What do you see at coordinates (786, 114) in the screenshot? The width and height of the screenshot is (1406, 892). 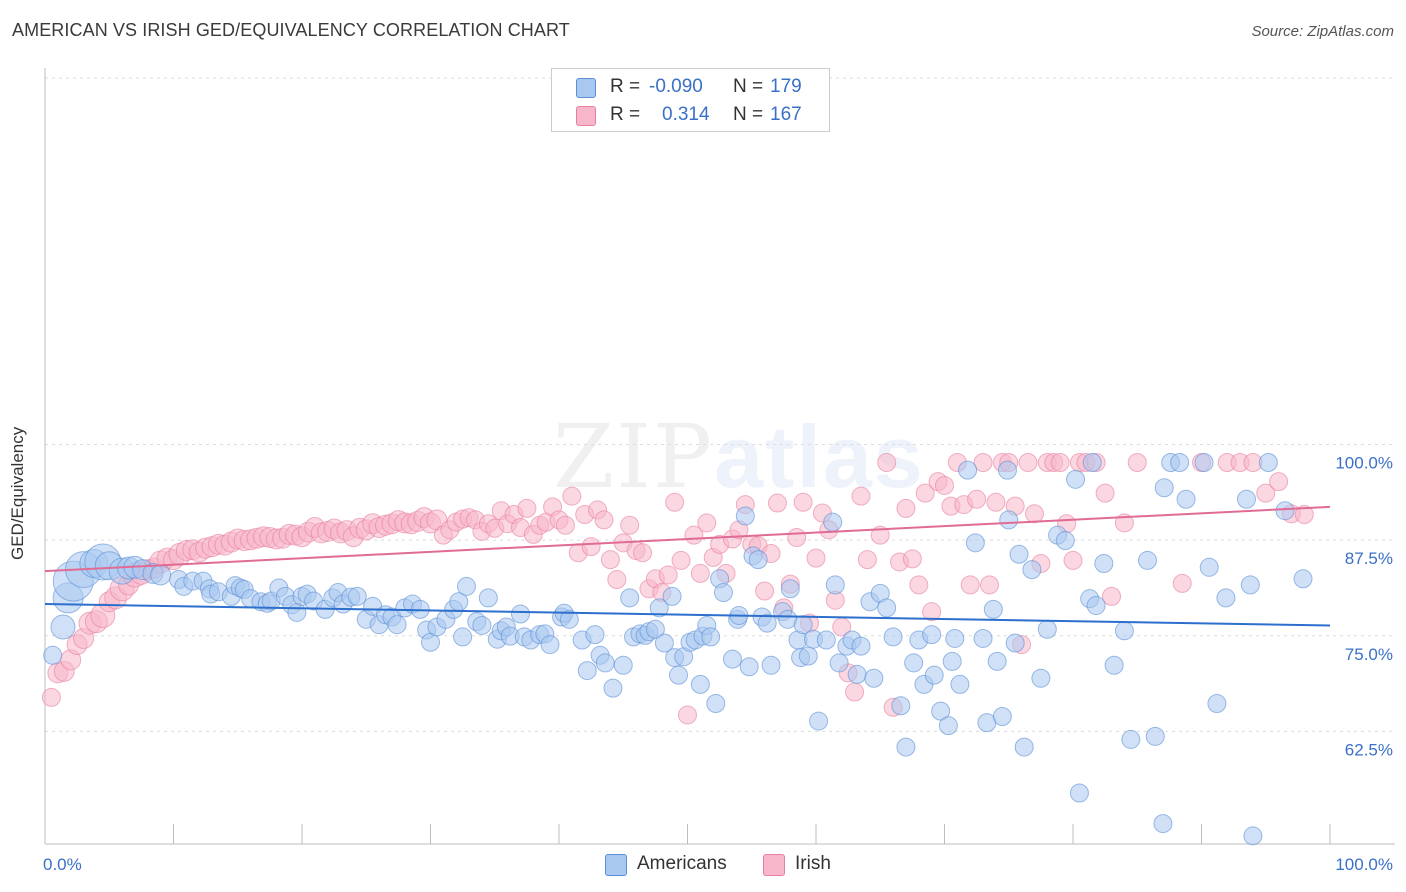 I see `legend-n-value: 167` at bounding box center [786, 114].